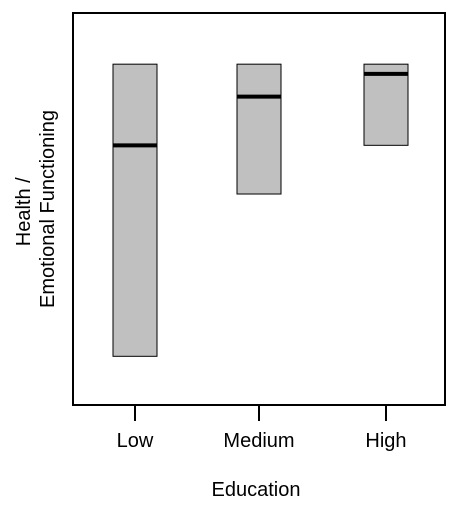 This screenshot has height=509, width=474. I want to click on box-medium, so click(259, 129).